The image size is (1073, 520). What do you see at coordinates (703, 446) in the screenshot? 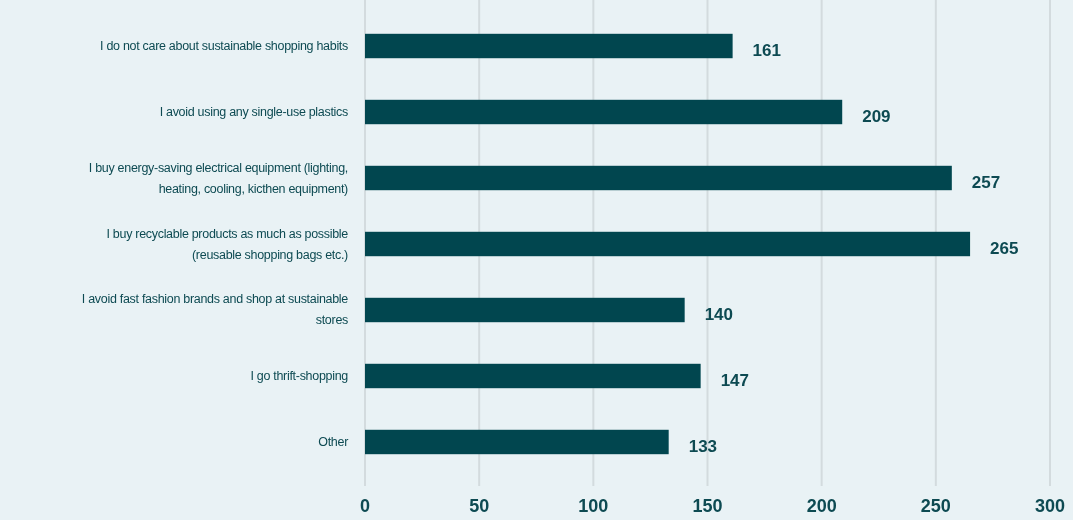
I see `data-label: 133` at bounding box center [703, 446].